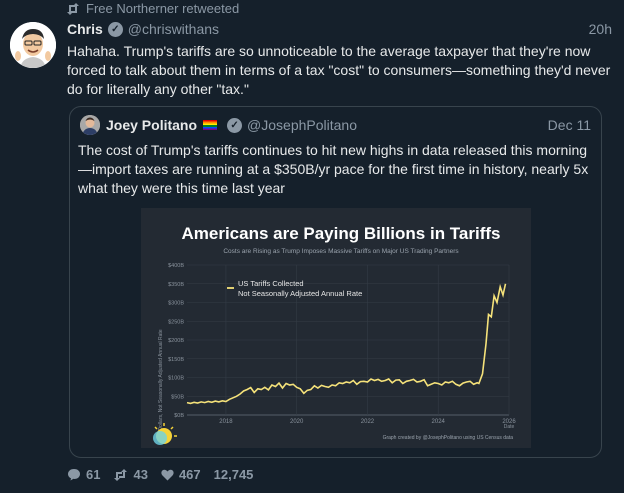  I want to click on person-avatar-icon, so click(90, 125).